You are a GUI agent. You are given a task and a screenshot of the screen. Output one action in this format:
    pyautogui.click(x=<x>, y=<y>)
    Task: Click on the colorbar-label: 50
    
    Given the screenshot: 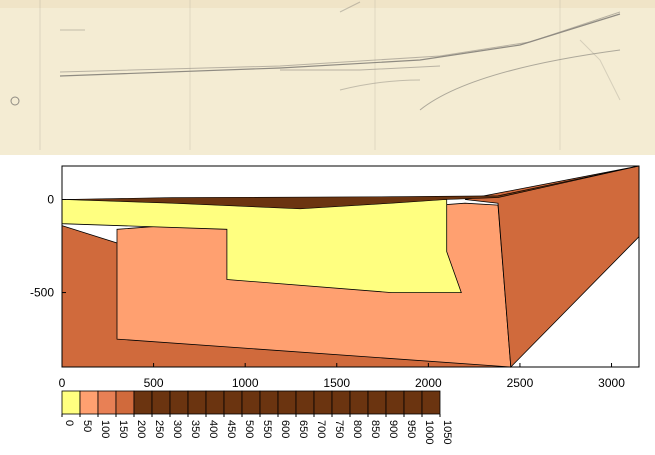 What is the action you would take?
    pyautogui.click(x=87, y=426)
    